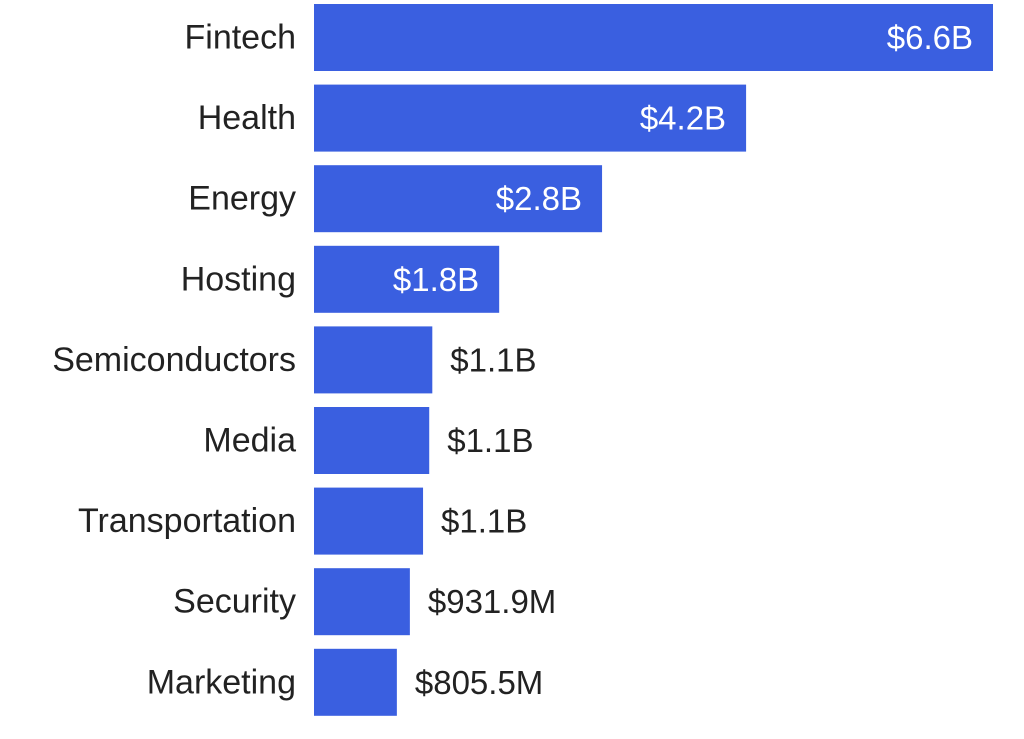  Describe the element at coordinates (436, 279) in the screenshot. I see `value-label-hosting: $1.8B` at that location.